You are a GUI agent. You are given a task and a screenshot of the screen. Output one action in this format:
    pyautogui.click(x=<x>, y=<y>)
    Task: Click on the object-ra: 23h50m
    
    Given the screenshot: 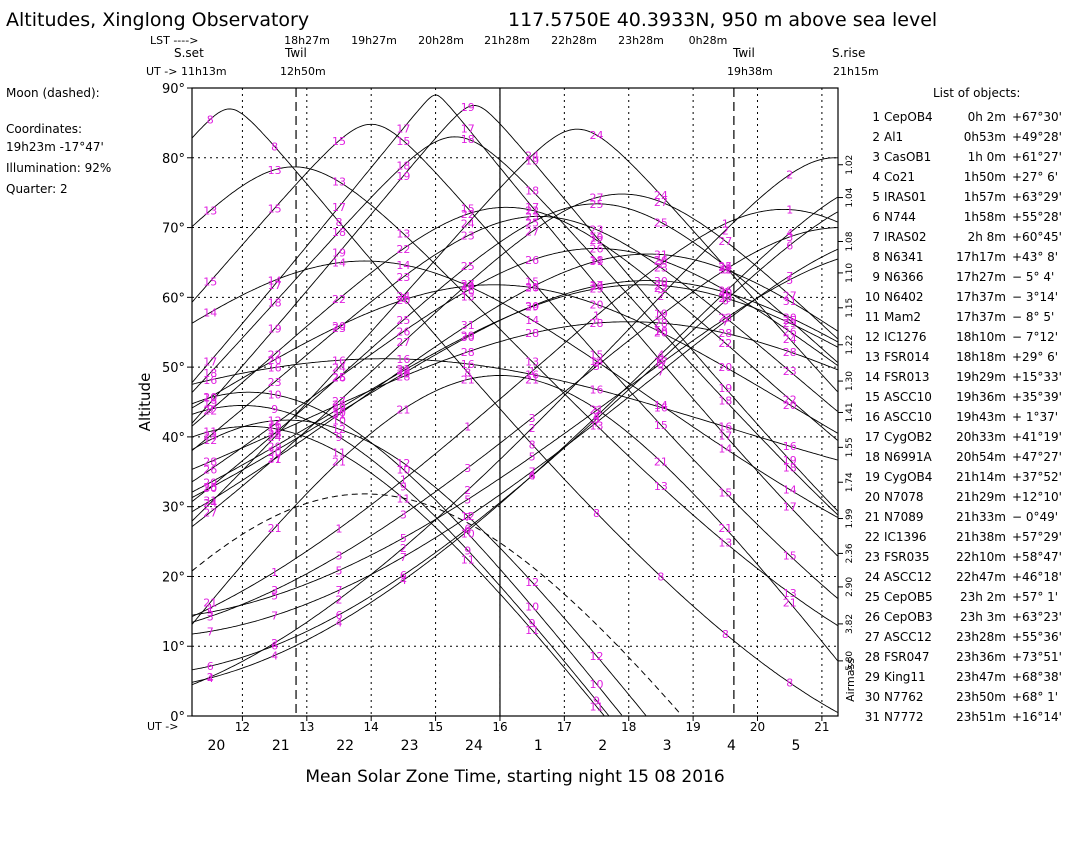 What is the action you would take?
    pyautogui.click(x=981, y=697)
    